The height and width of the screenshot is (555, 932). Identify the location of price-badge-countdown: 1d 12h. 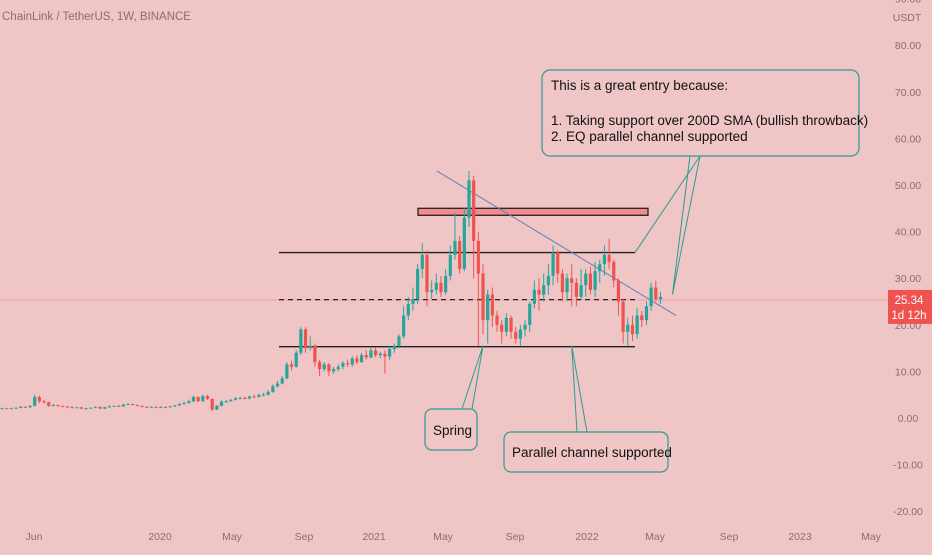
(908, 316).